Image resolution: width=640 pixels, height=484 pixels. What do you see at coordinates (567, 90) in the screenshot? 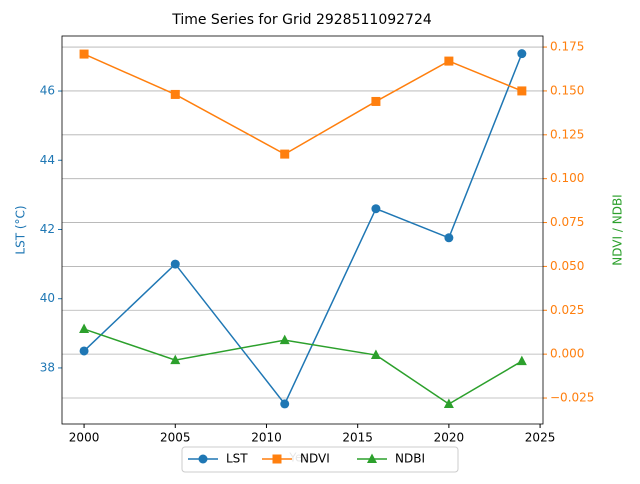
I see `y2-tick-label: 0.150` at bounding box center [567, 90].